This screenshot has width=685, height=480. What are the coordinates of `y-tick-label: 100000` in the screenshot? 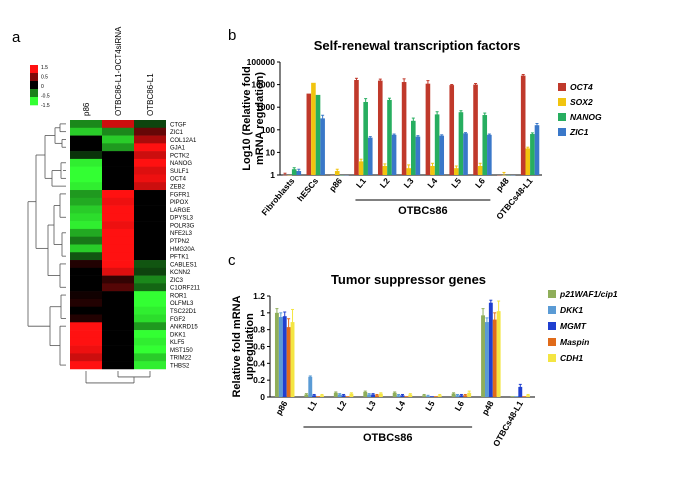 It's located at (261, 62).